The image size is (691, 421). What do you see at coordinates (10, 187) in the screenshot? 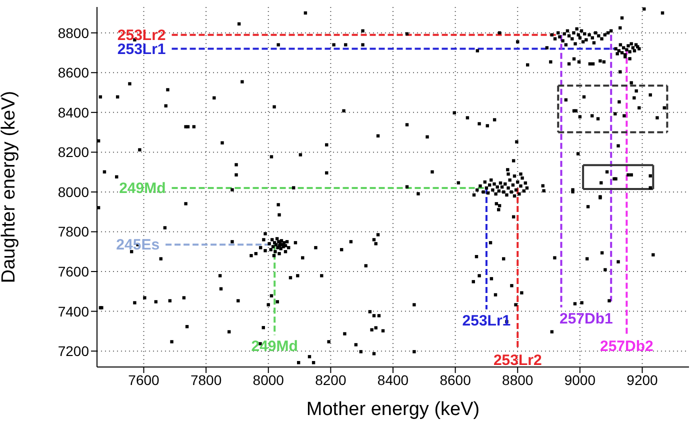
I see `y-axis-title: Daughter energy (keV)` at bounding box center [10, 187].